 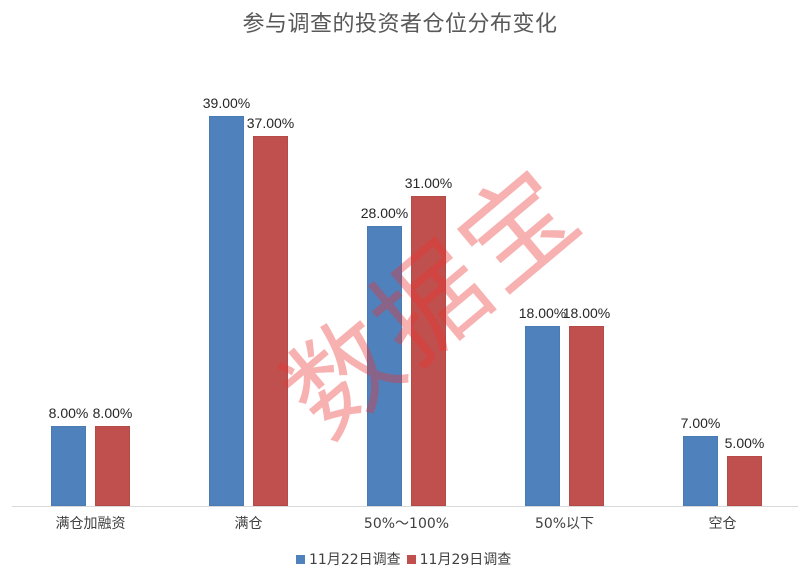 I want to click on data-label: 5.00%, so click(x=744, y=443).